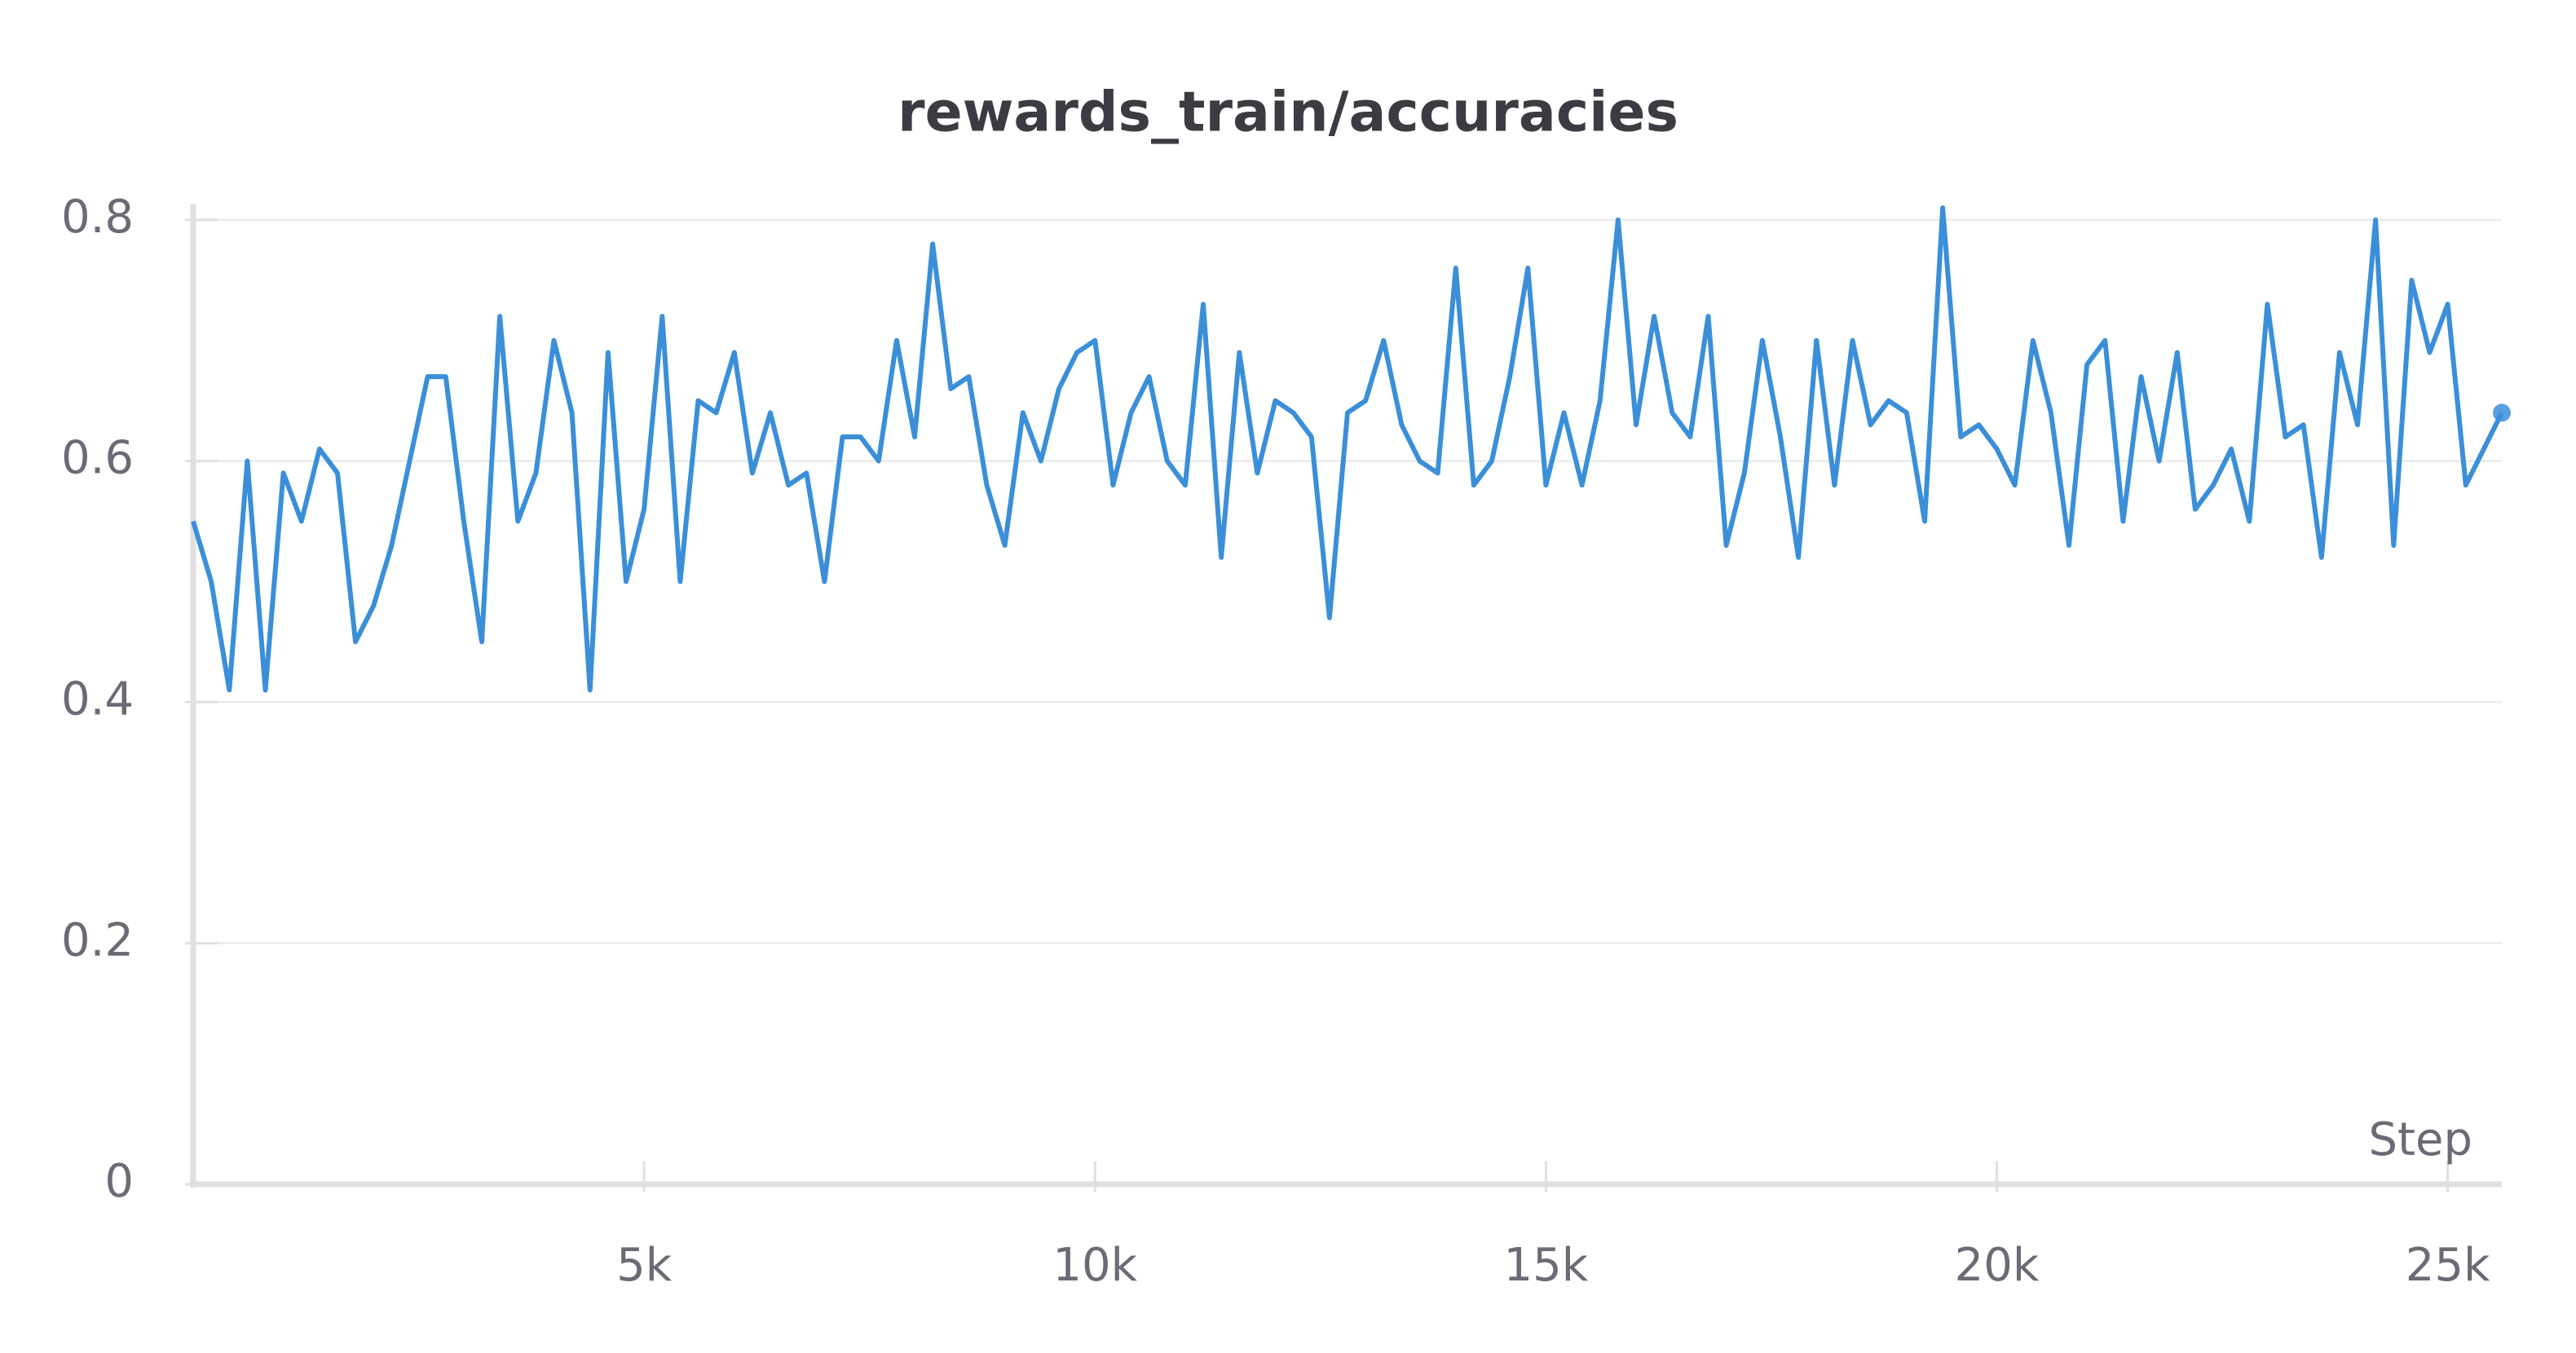 This screenshot has height=1353, width=2576. What do you see at coordinates (2420, 1139) in the screenshot?
I see `x-axis-label: Step` at bounding box center [2420, 1139].